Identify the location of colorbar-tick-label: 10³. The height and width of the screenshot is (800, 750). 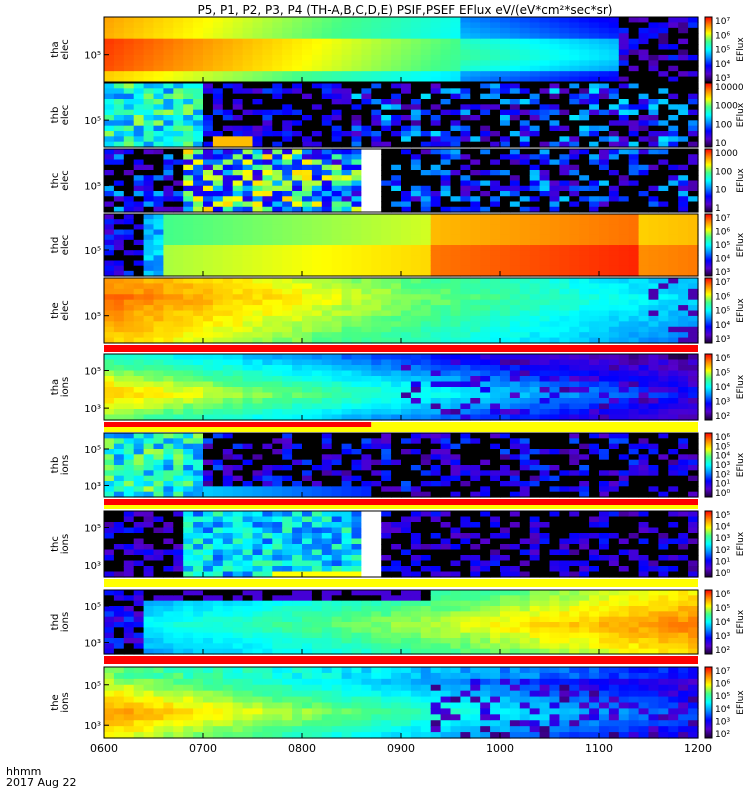
(722, 340).